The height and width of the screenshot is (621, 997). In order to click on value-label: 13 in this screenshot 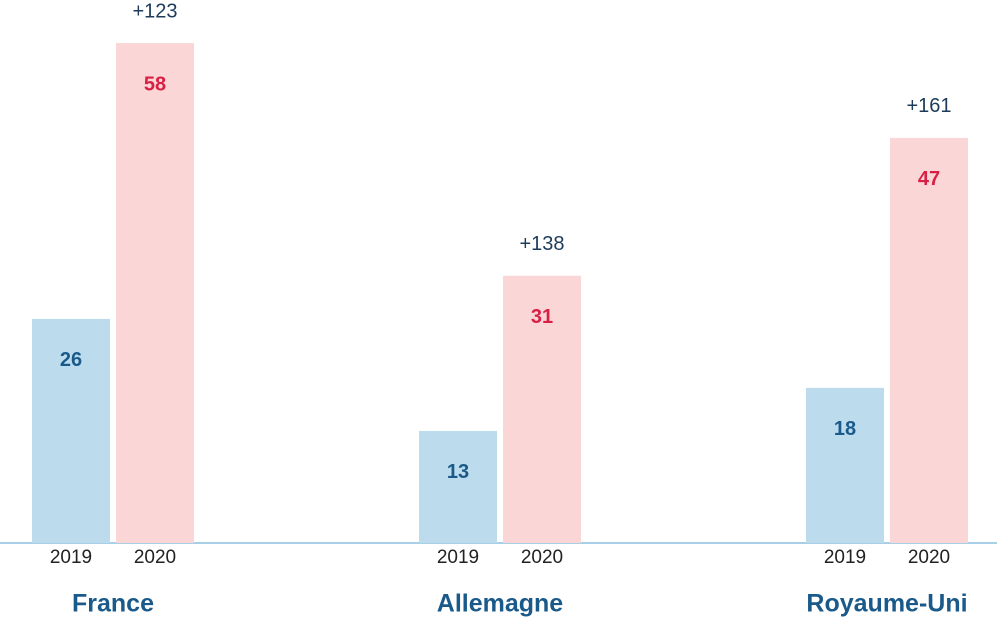, I will do `click(458, 472)`.